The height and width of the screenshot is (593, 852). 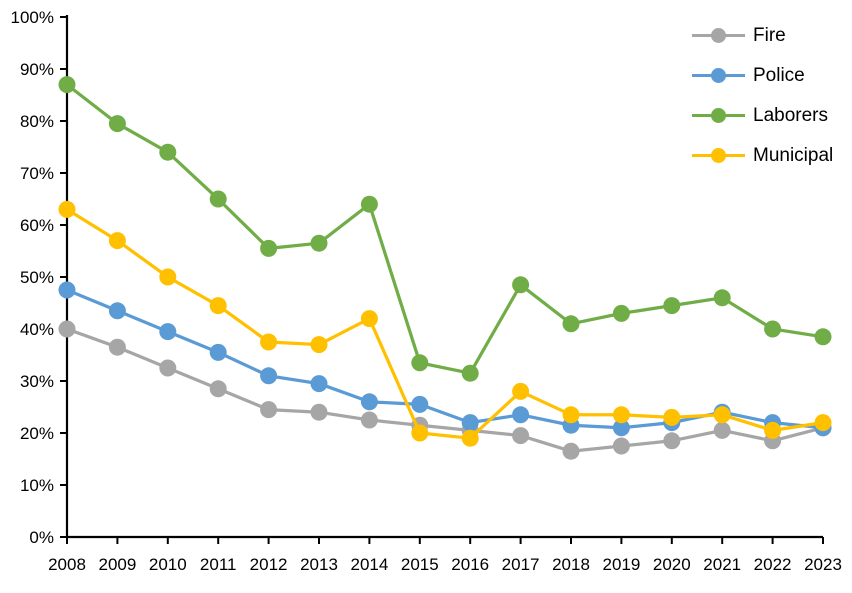 What do you see at coordinates (773, 430) in the screenshot?
I see `data-point-municipal-2022` at bounding box center [773, 430].